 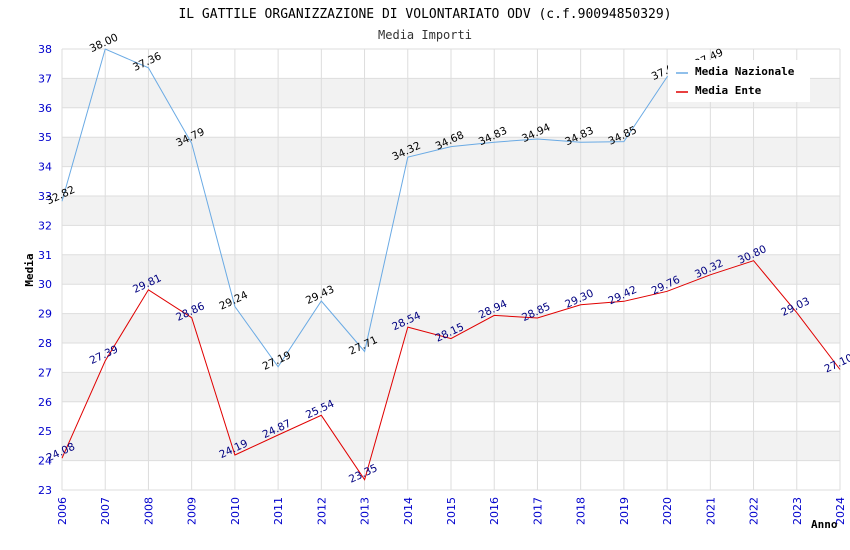 What do you see at coordinates (45, 196) in the screenshot?
I see `y-tick-label: 33` at bounding box center [45, 196].